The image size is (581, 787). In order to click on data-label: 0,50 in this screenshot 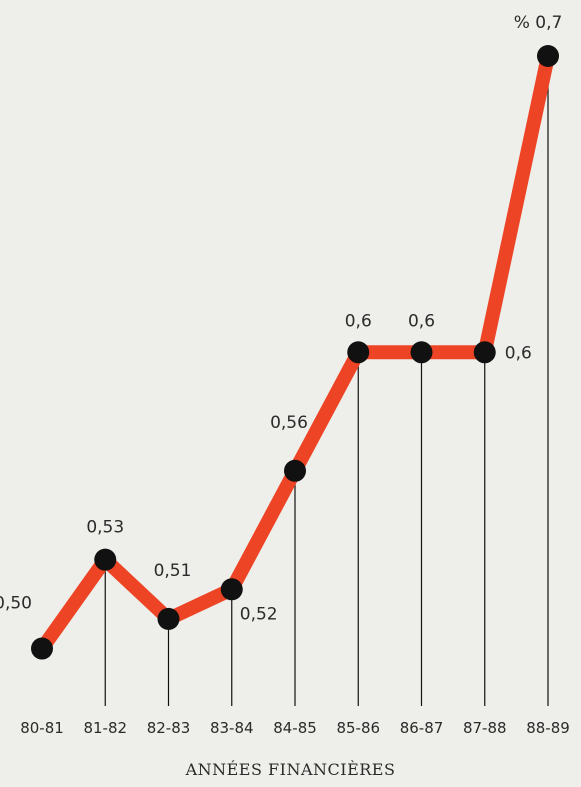, I will do `click(16, 604)`.